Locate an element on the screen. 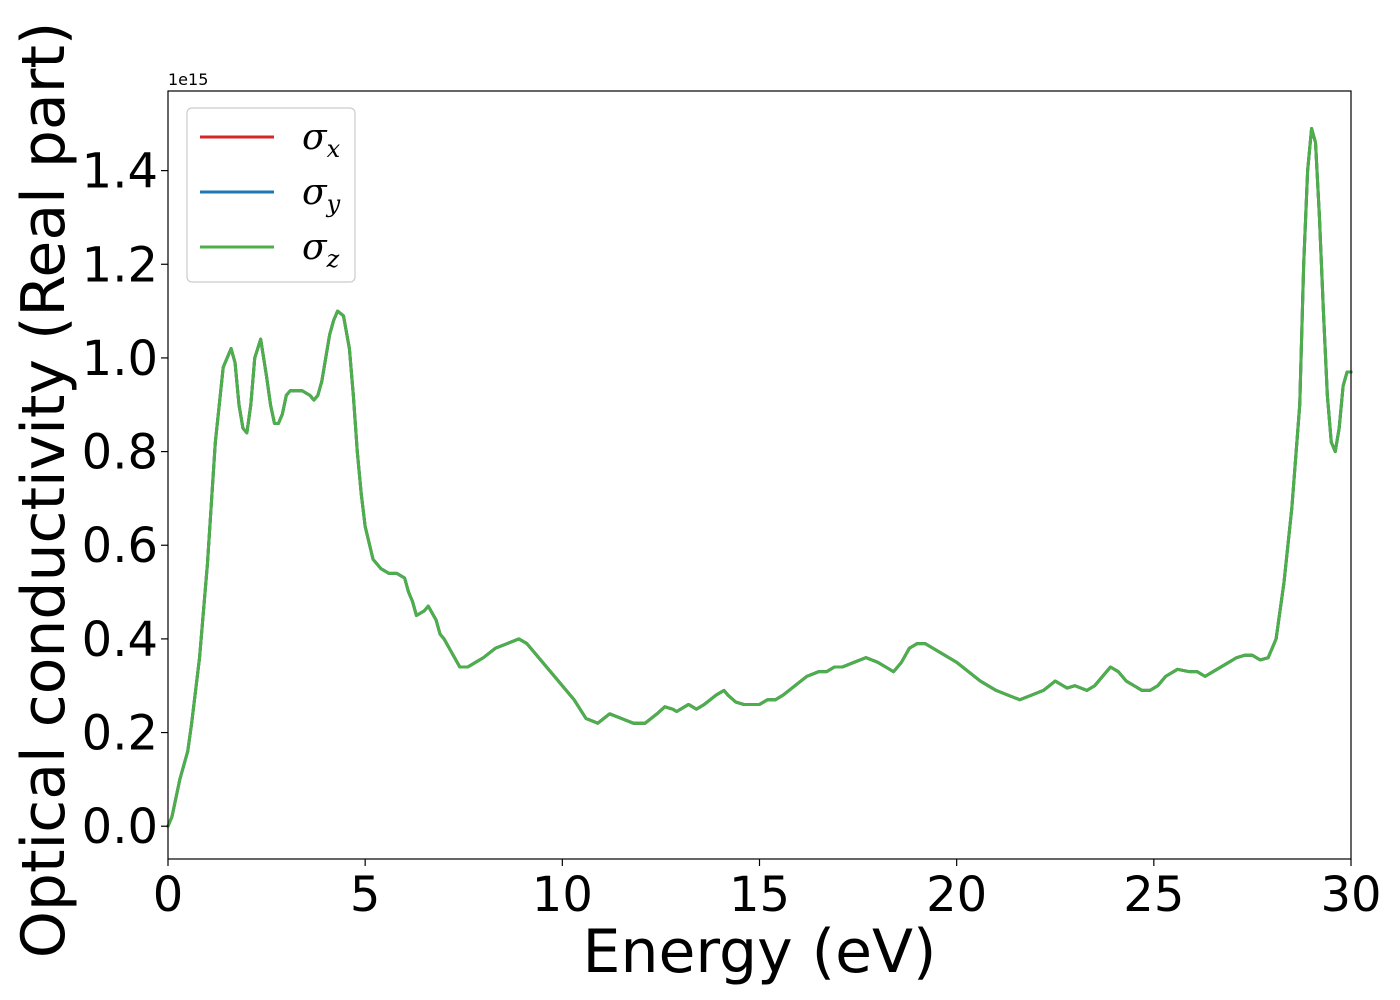 The height and width of the screenshot is (1000, 1400). x-axis-label: Energy (eV) is located at coordinates (760, 952).